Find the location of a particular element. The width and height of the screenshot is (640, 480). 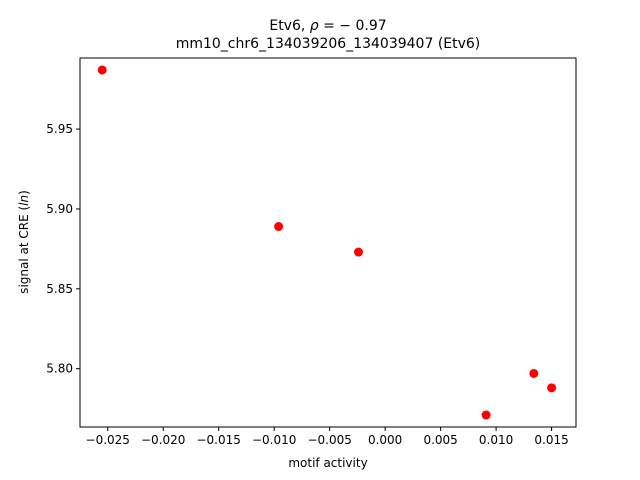

y-tick-label: 5.90 is located at coordinates (59, 209).